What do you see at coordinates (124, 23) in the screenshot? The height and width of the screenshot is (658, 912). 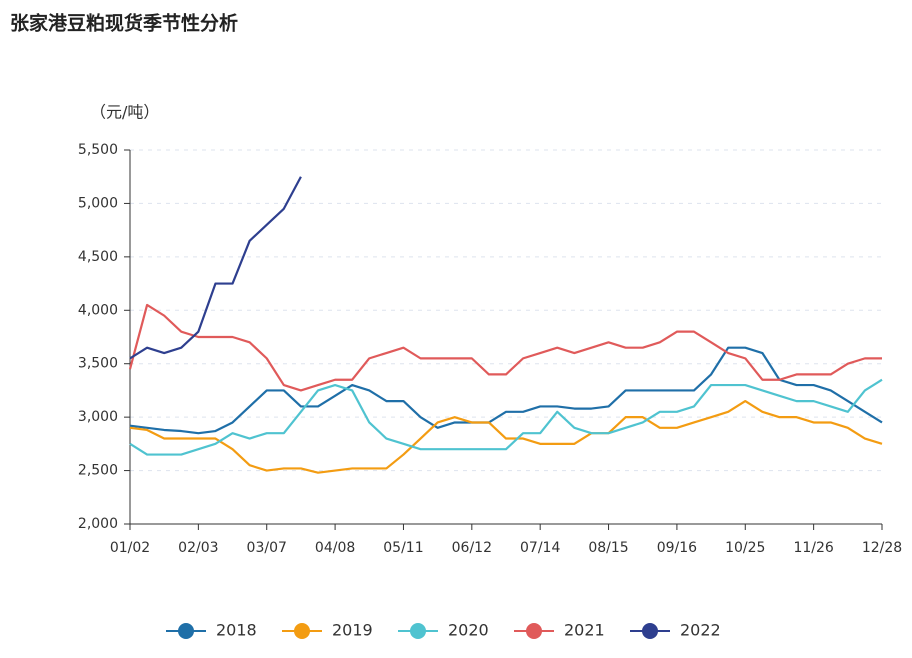 I see `chart-title: 张家港豆粕现货季节性分析` at bounding box center [124, 23].